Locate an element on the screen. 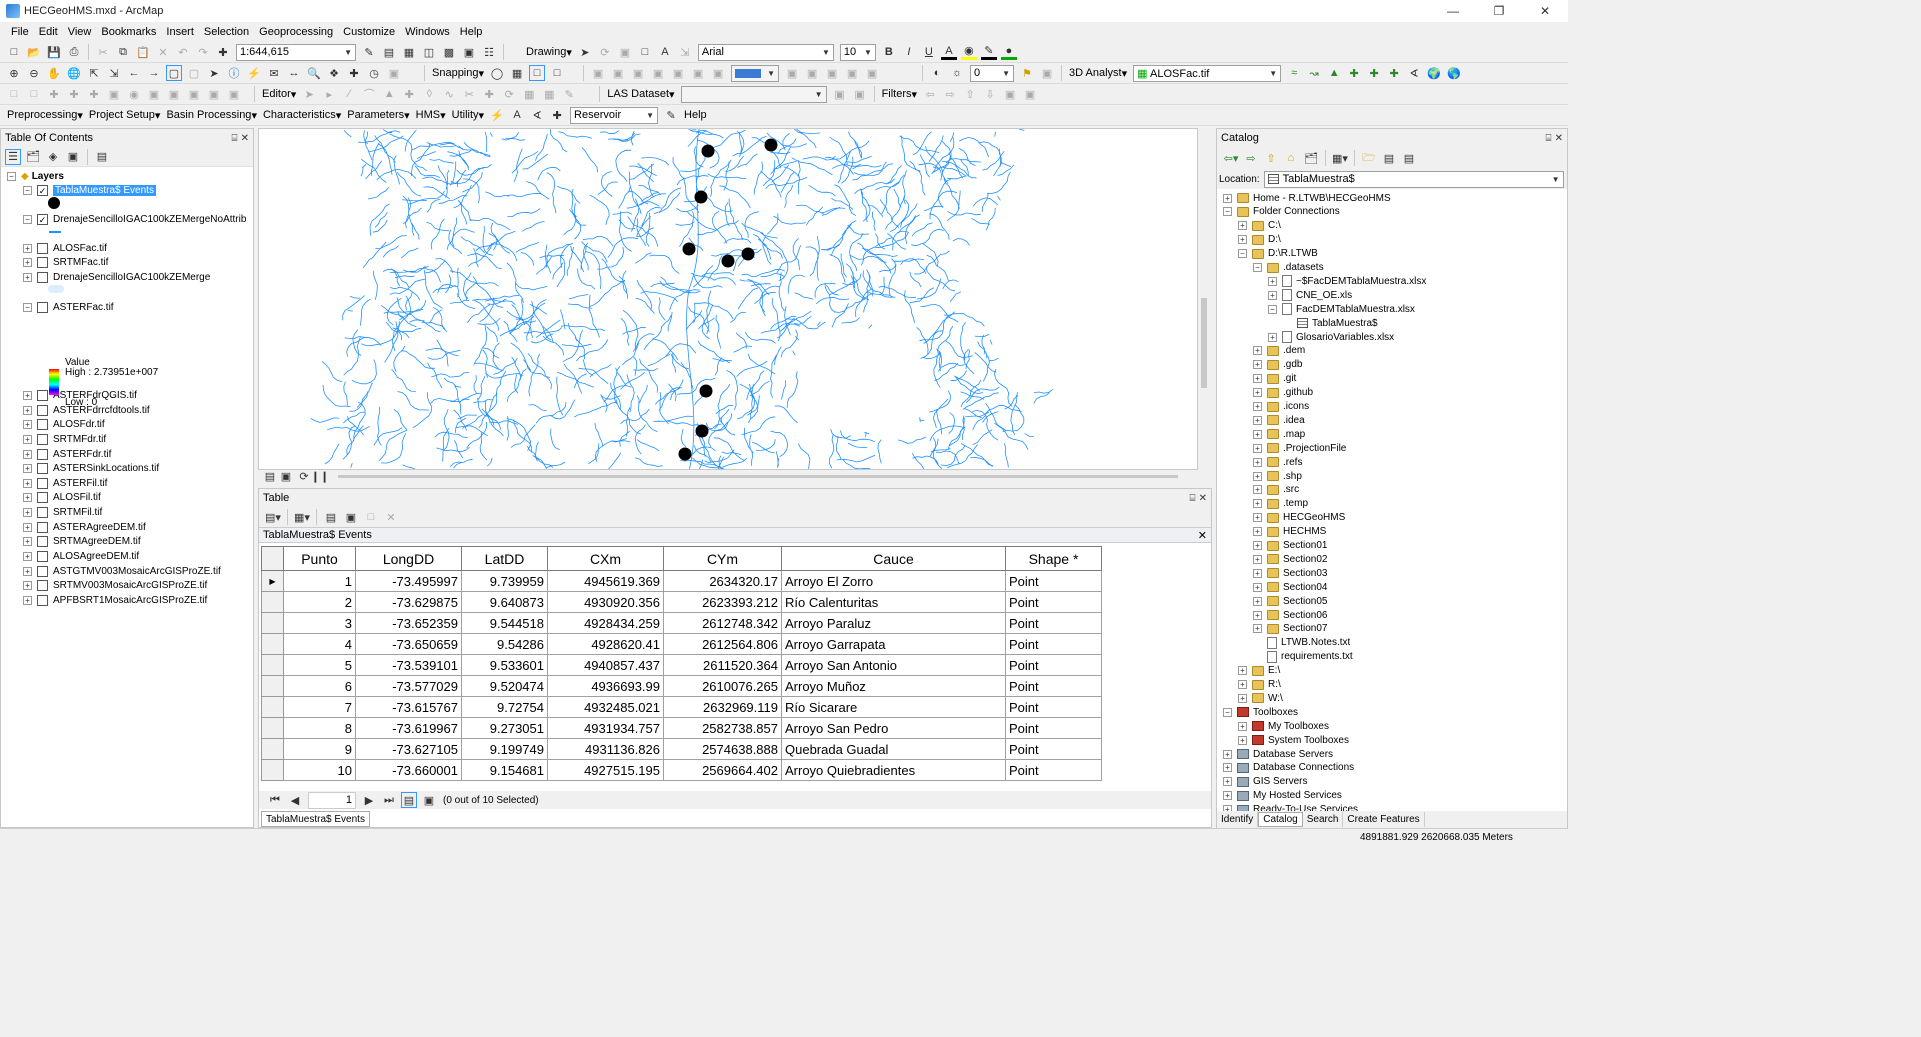  tab-search: Search is located at coordinates (1323, 819).